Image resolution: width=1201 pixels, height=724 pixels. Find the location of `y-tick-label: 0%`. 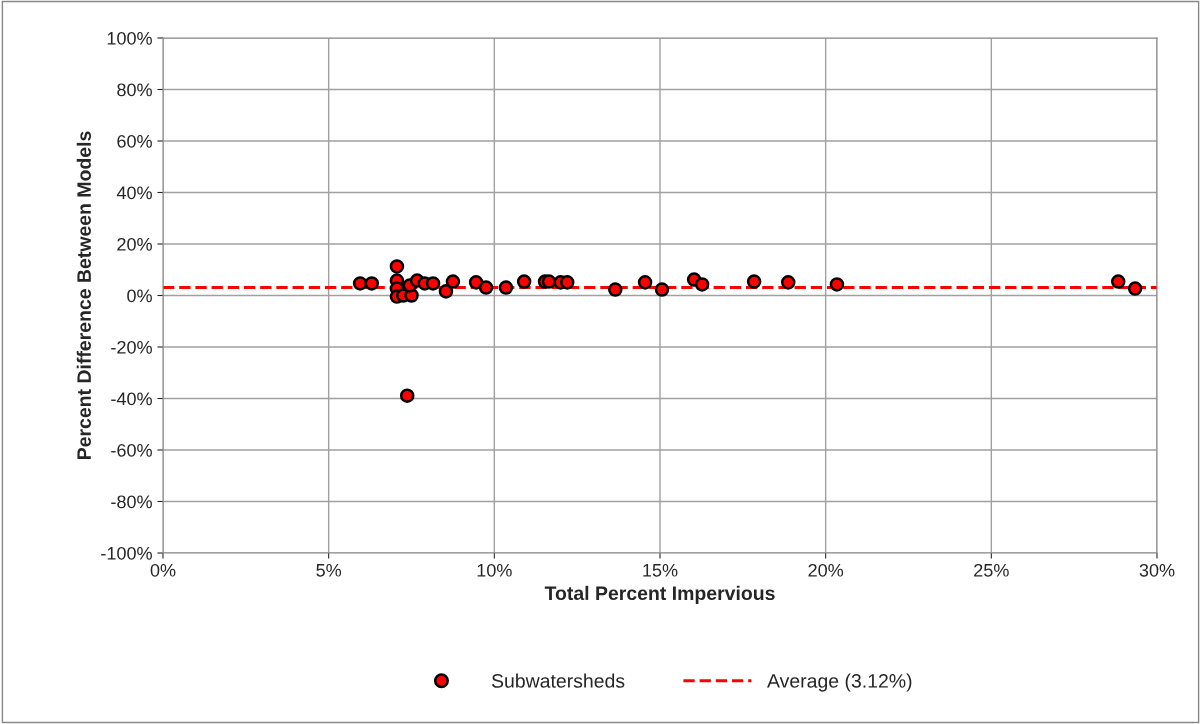

y-tick-label: 0% is located at coordinates (139, 296).